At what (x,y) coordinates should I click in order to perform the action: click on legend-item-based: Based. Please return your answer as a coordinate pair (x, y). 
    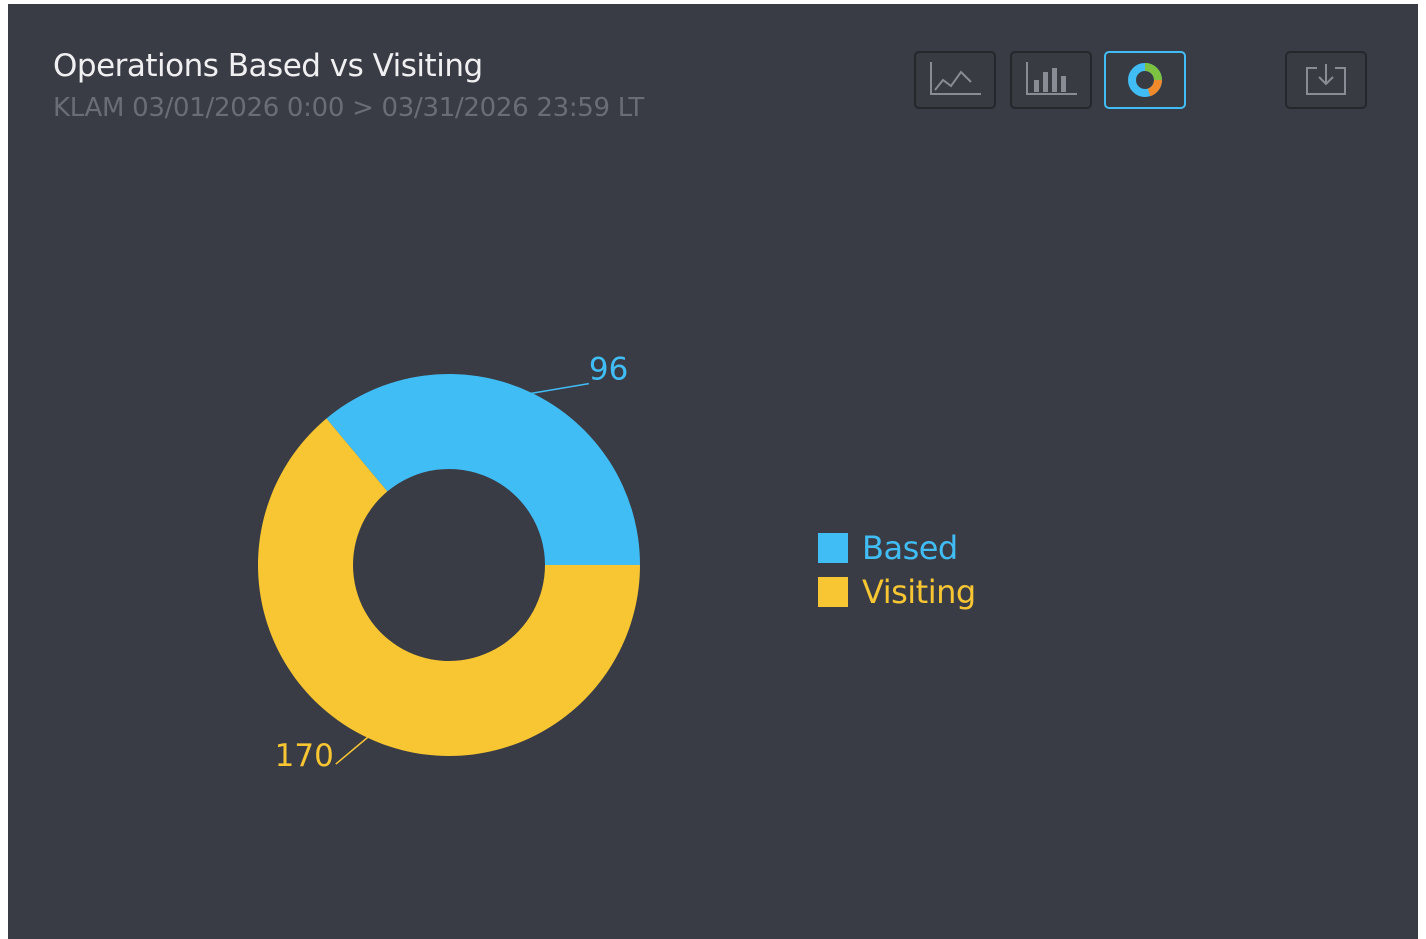
    Looking at the image, I should click on (897, 548).